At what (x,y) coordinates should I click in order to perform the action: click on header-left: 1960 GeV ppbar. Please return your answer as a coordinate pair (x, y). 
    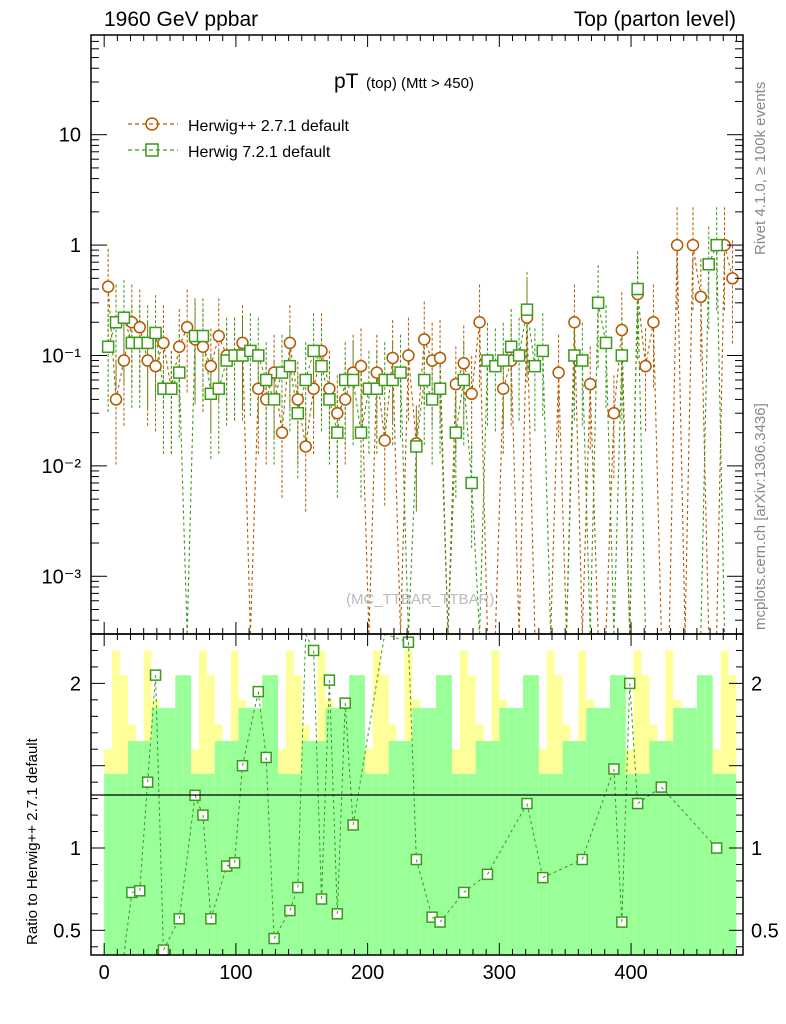
    Looking at the image, I should click on (181, 19).